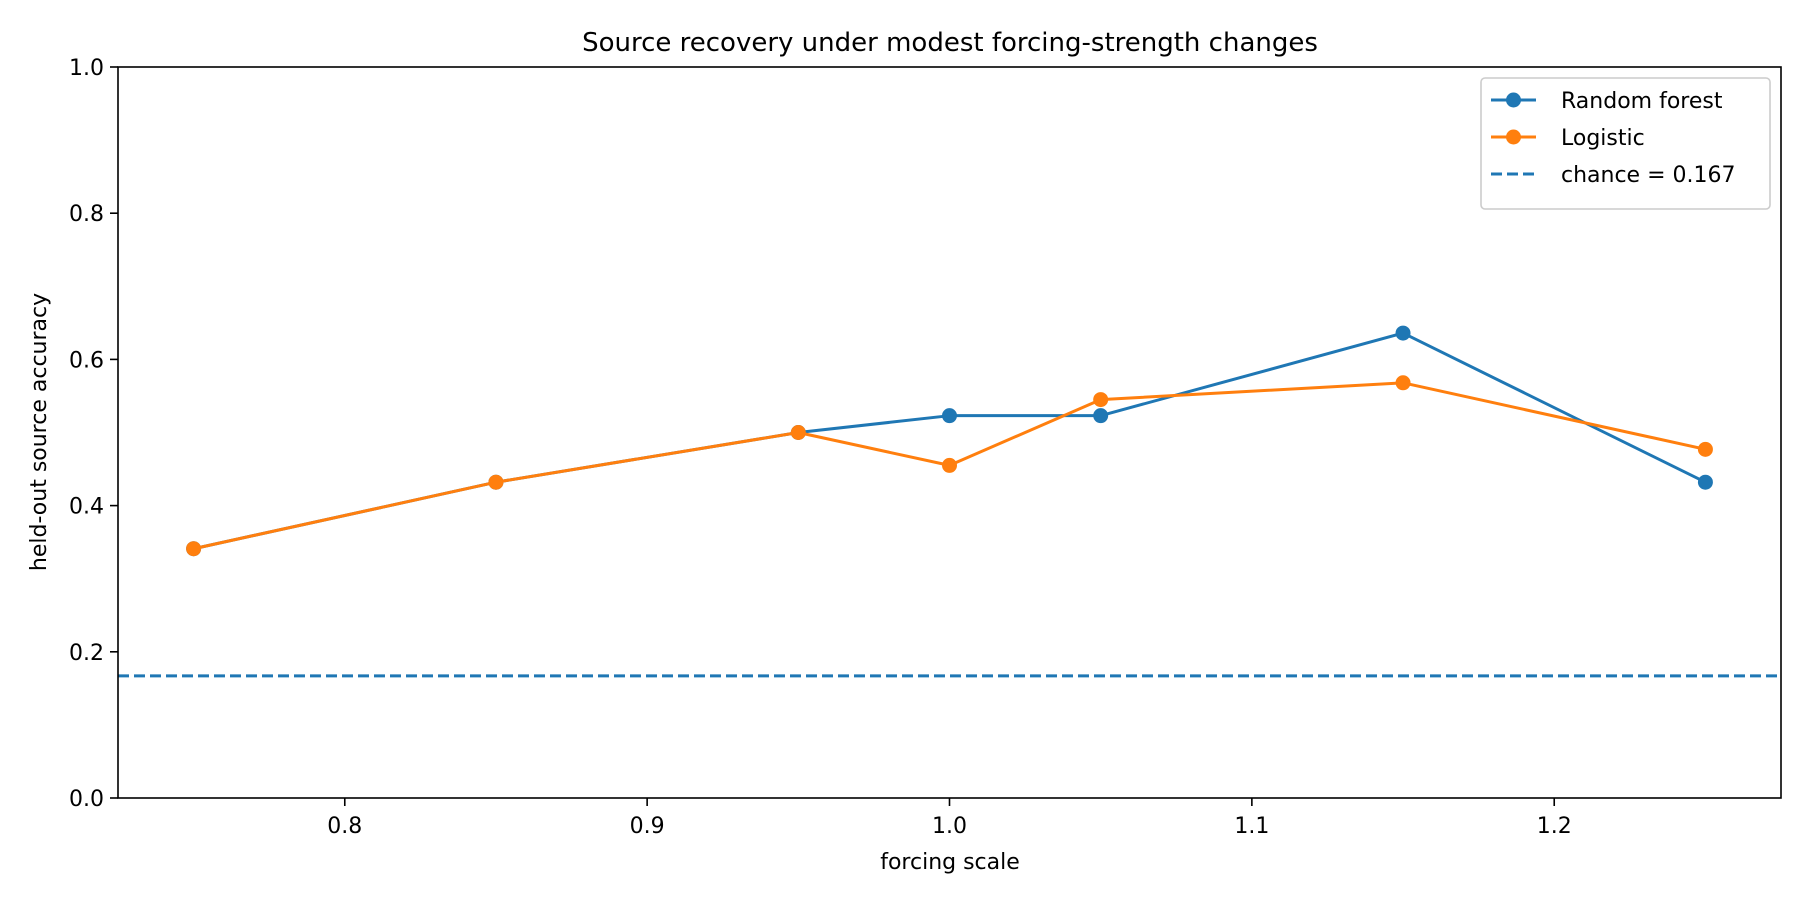  Describe the element at coordinates (1554, 826) in the screenshot. I see `x-tick-label: 1.2` at that location.